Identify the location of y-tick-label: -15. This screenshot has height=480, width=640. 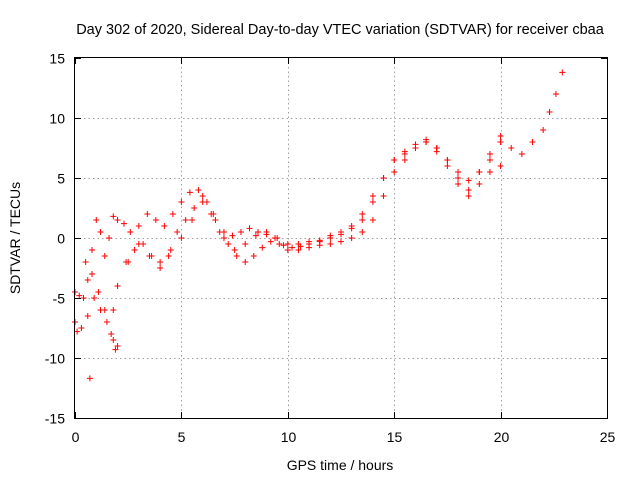
(55, 419).